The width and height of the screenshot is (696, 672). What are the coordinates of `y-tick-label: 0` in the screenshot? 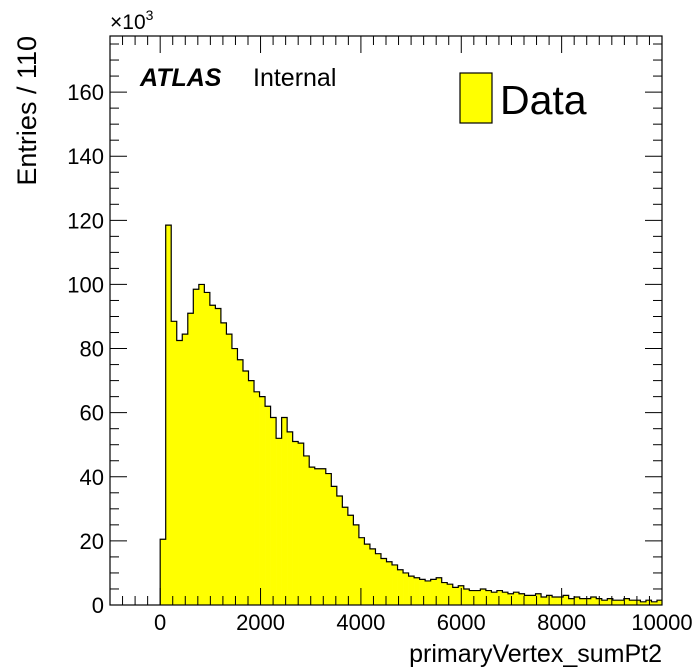 It's located at (98, 605).